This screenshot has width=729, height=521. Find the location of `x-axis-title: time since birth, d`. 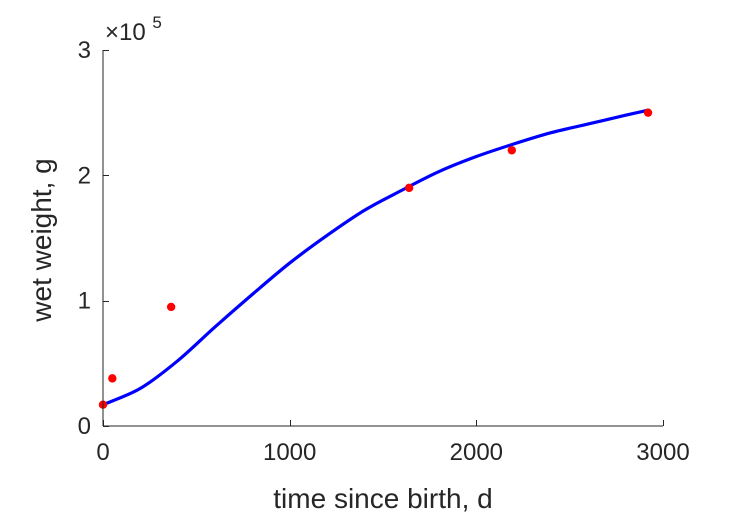

x-axis-title: time since birth, d is located at coordinates (382, 498).